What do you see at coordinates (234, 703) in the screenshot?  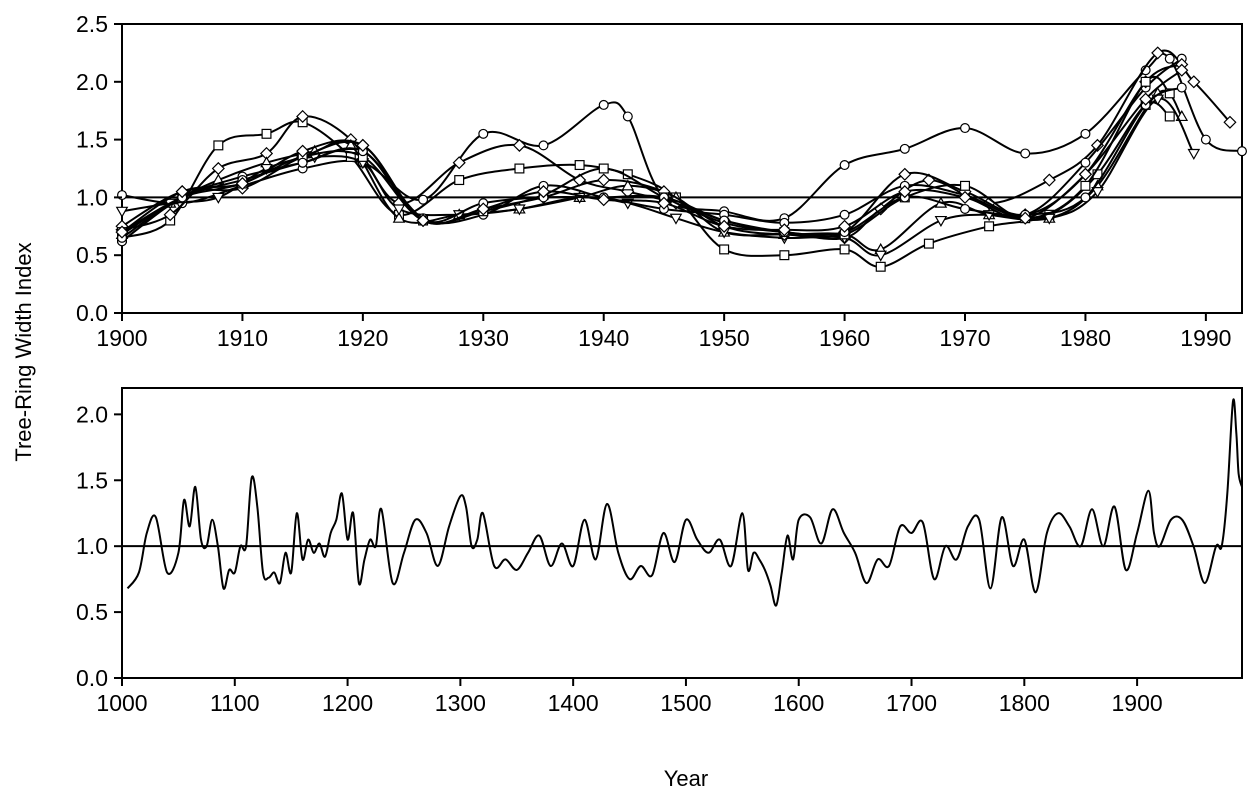 I see `bottom-x-tick-label-1: 1100` at bounding box center [234, 703].